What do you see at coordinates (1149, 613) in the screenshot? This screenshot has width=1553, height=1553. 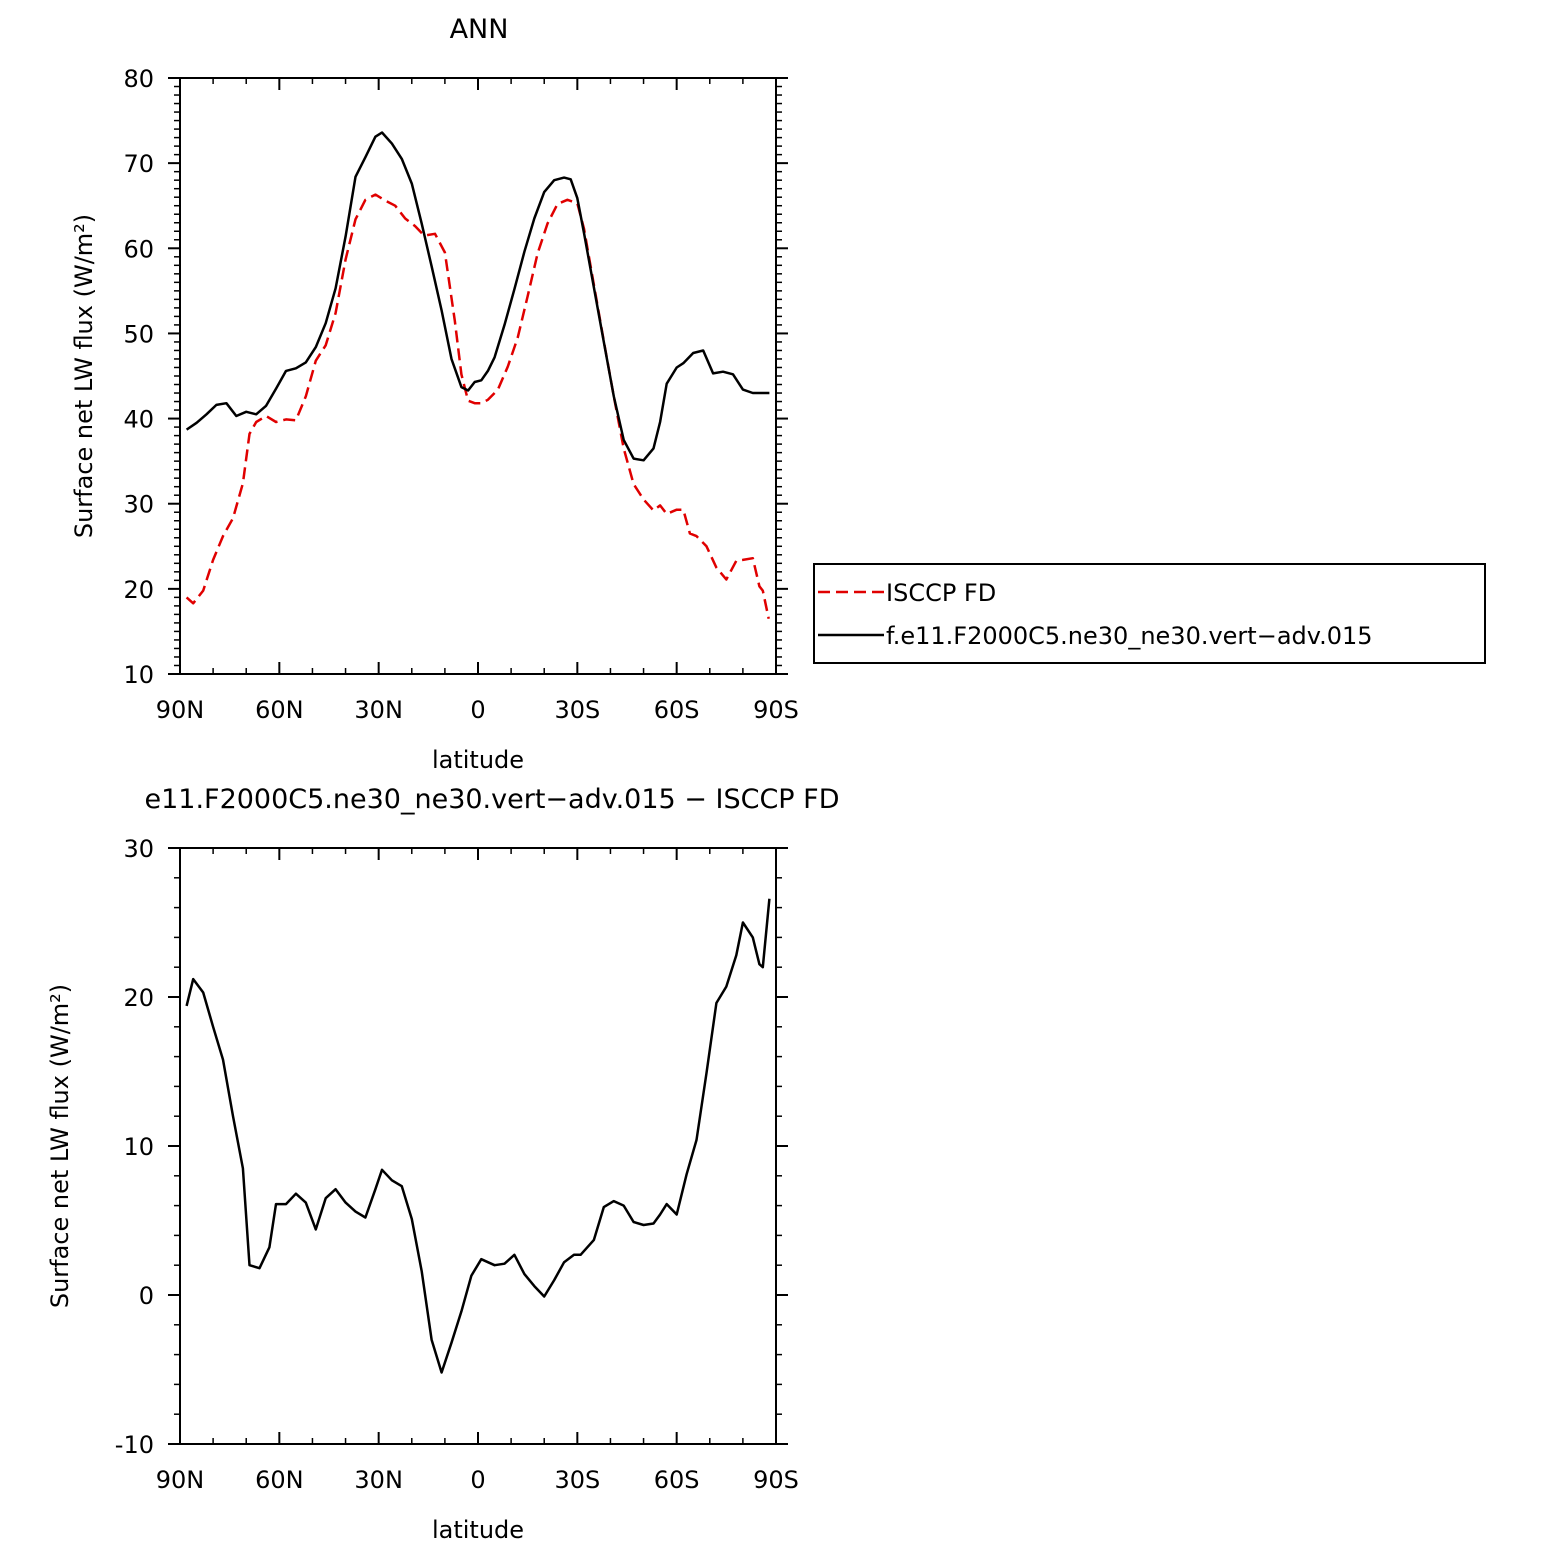 I see `legend-box` at bounding box center [1149, 613].